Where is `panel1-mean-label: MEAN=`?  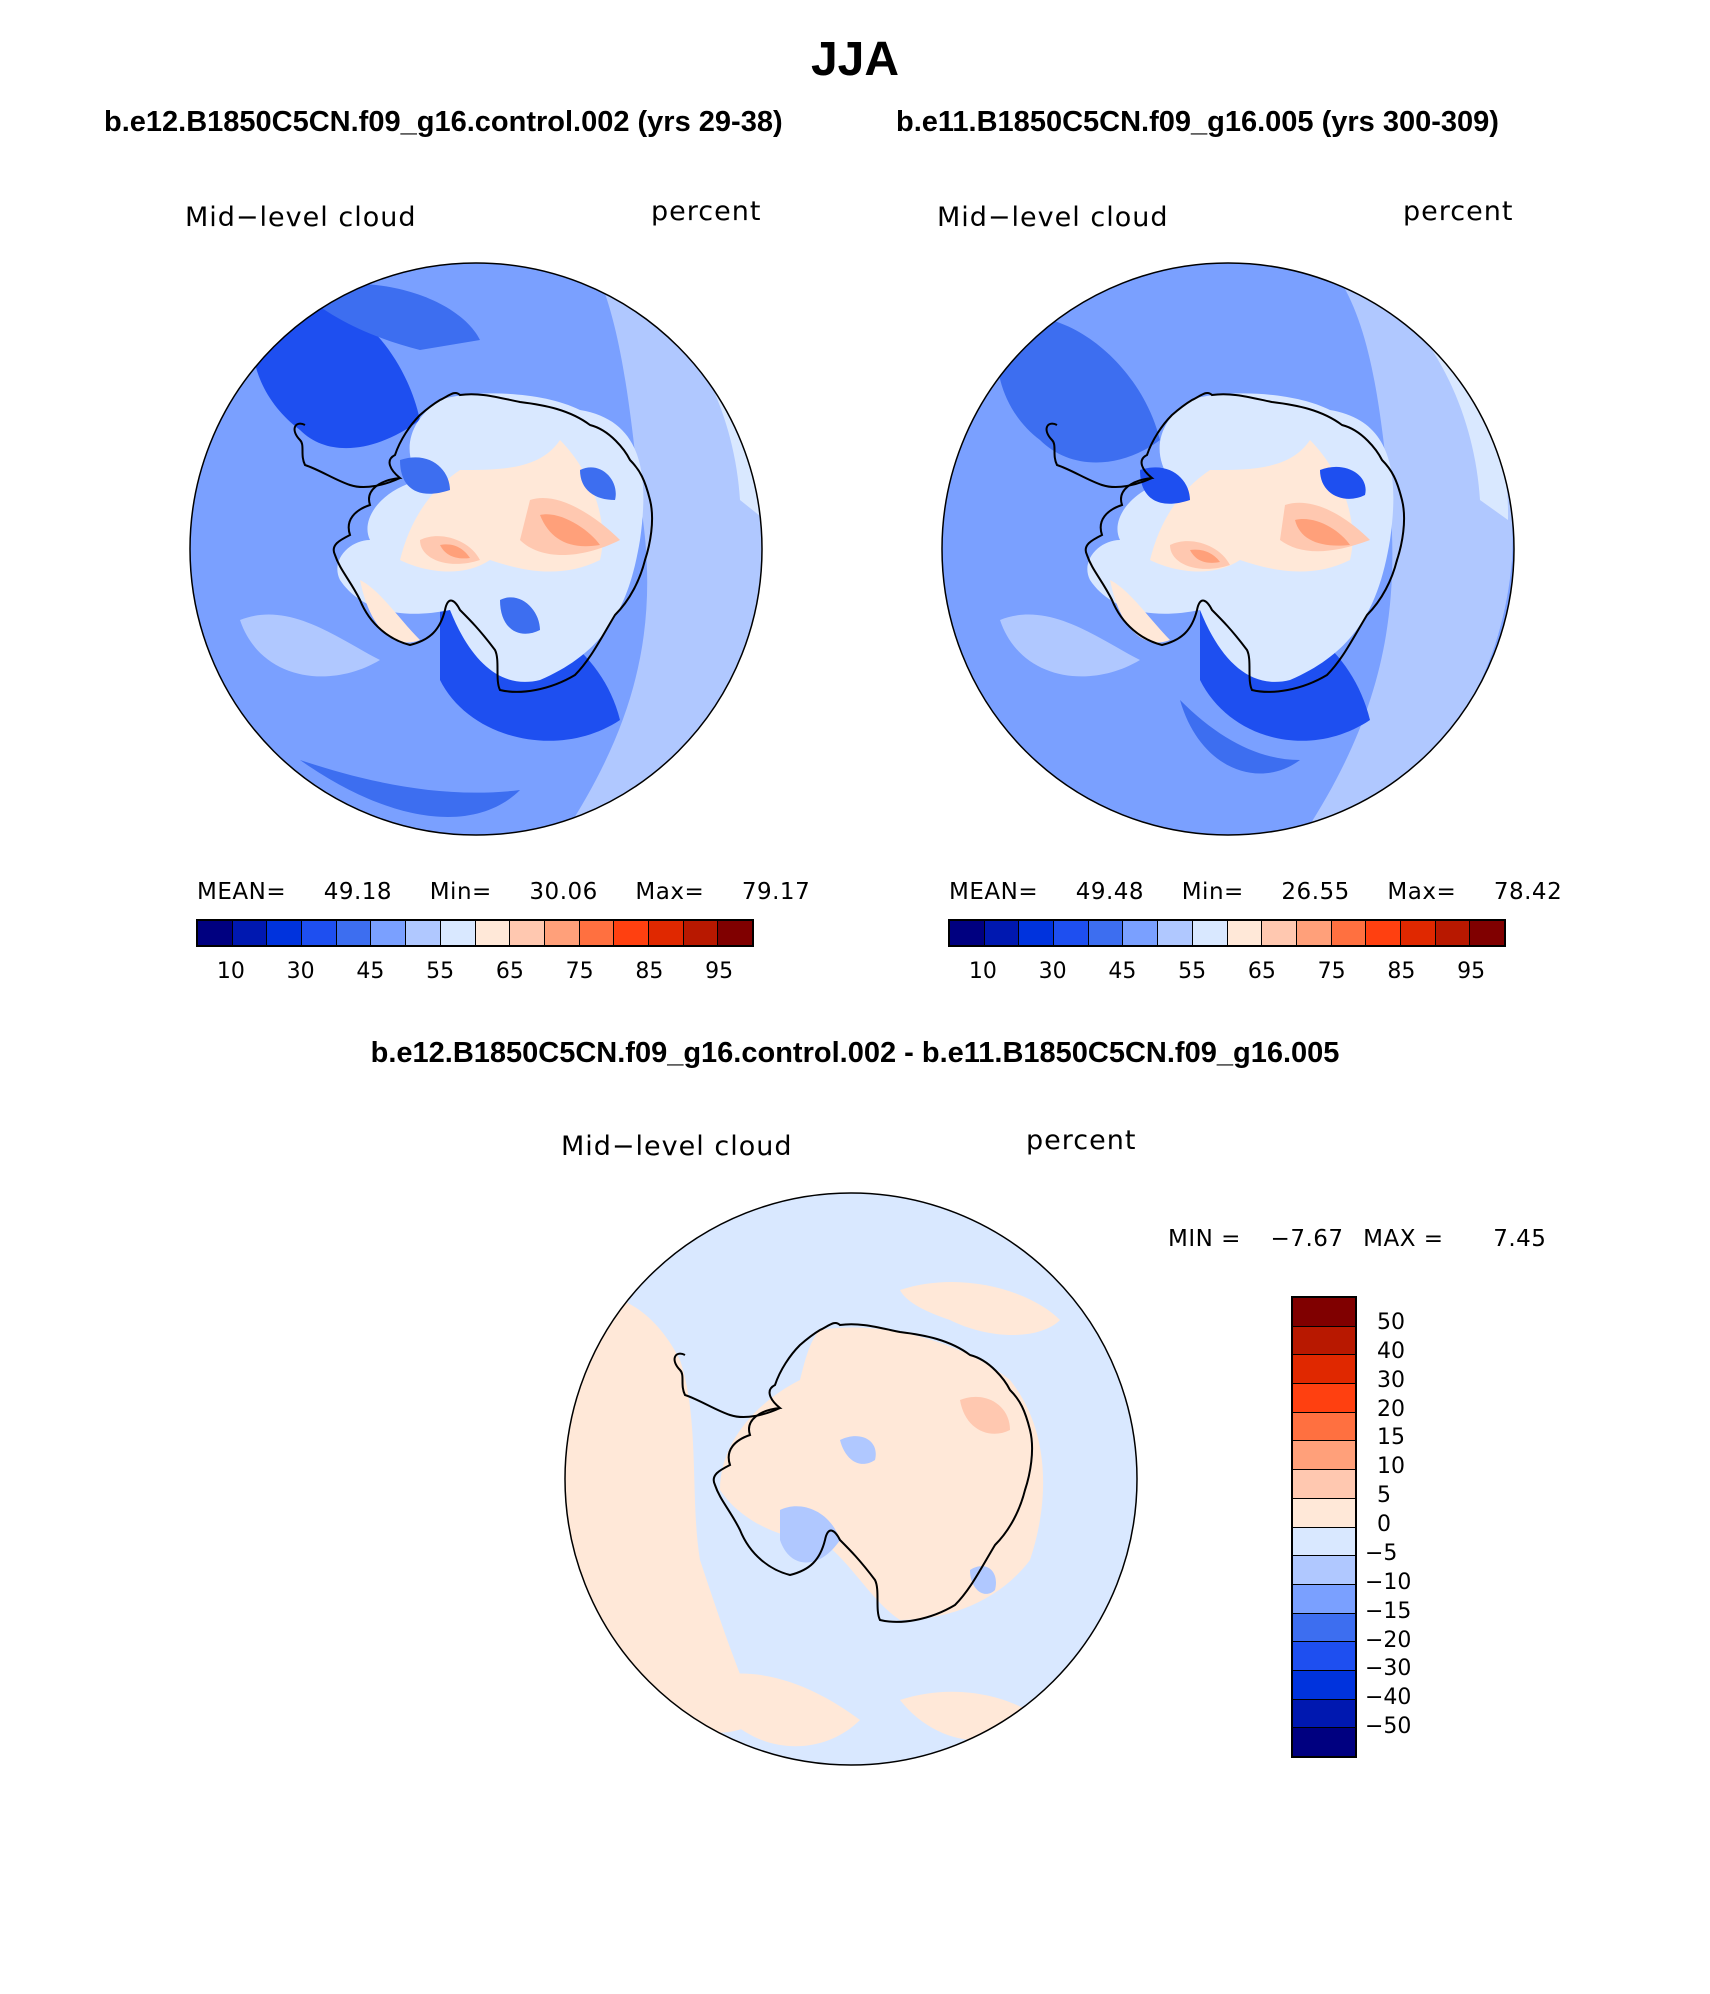 panel1-mean-label: MEAN= is located at coordinates (242, 892).